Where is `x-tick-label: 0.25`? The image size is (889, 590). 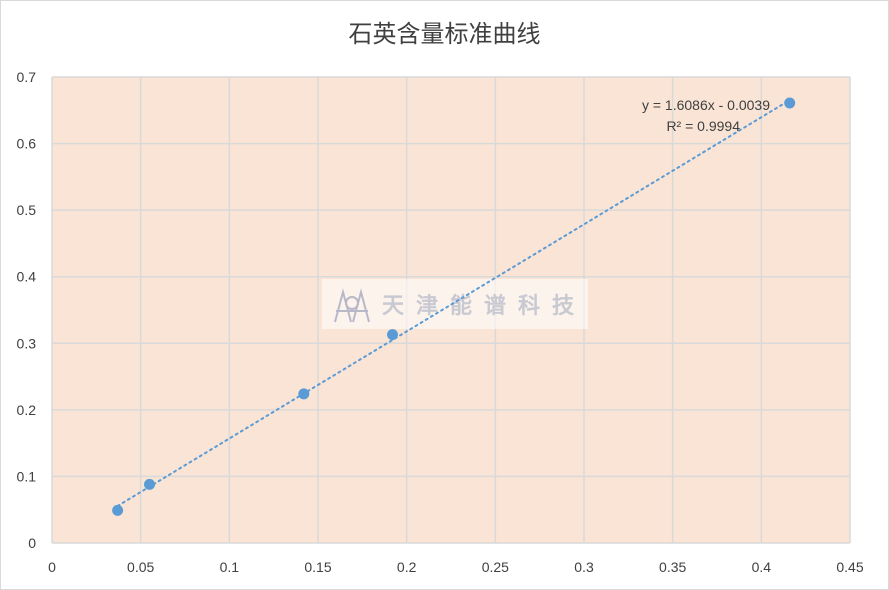 x-tick-label: 0.25 is located at coordinates (495, 567).